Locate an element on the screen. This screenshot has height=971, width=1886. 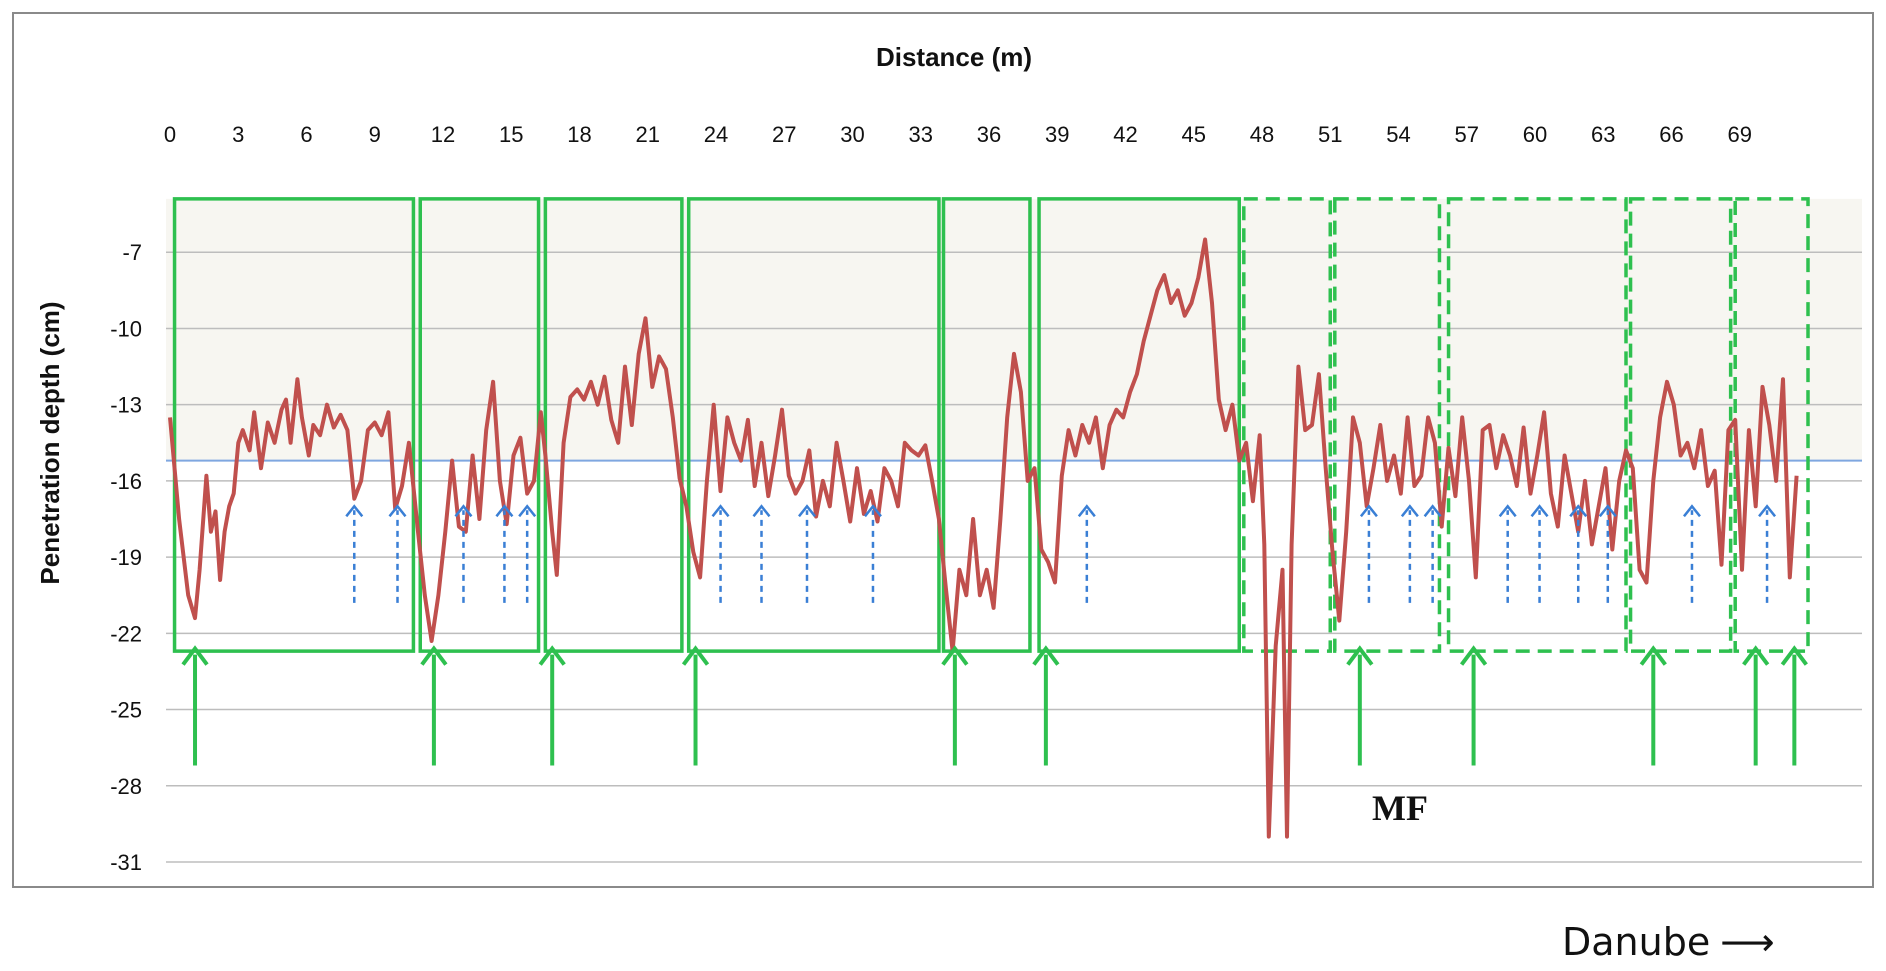
y-tick-label: -31 is located at coordinates (126, 862).